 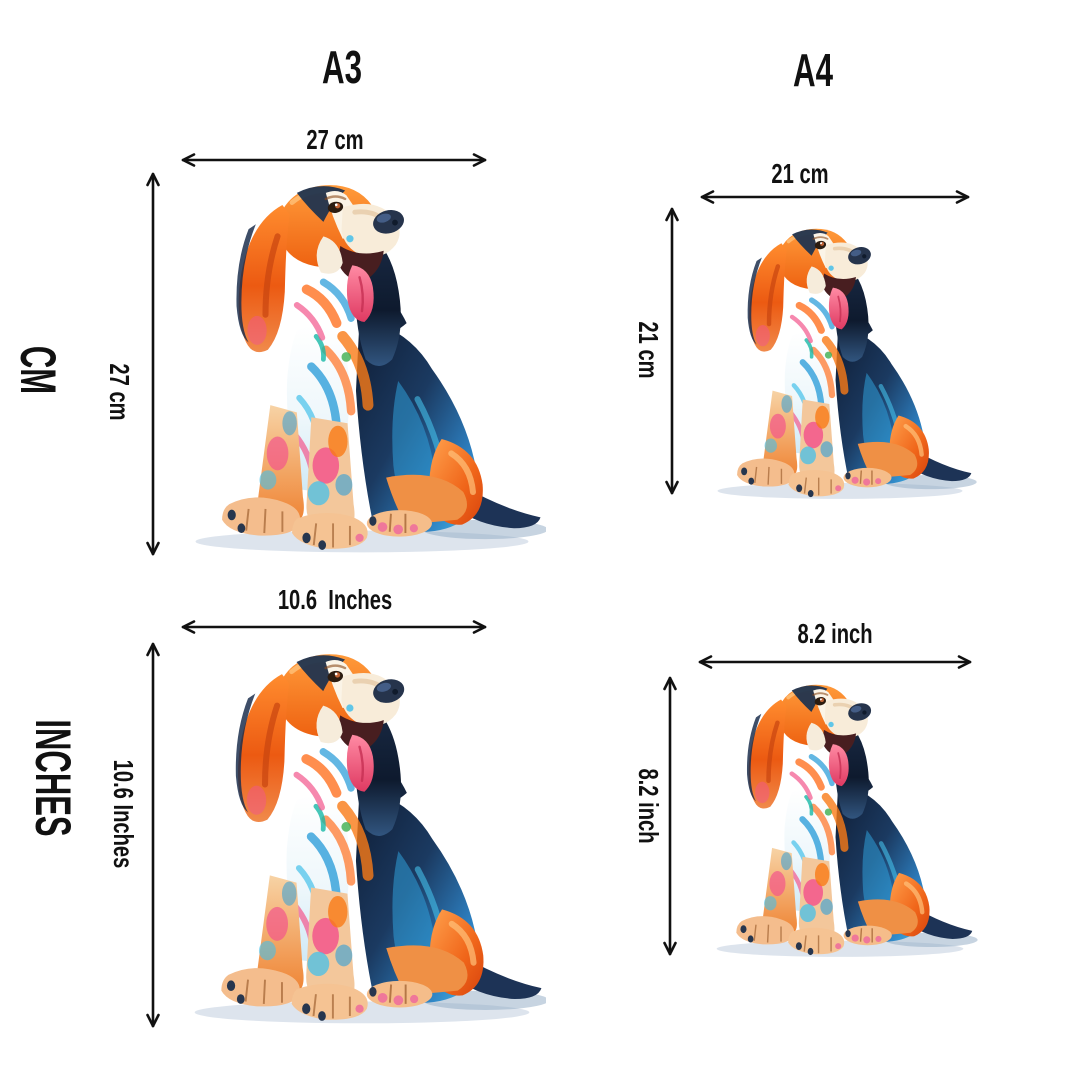 What do you see at coordinates (123, 814) in the screenshot?
I see `height-label: 10.6 Inches` at bounding box center [123, 814].